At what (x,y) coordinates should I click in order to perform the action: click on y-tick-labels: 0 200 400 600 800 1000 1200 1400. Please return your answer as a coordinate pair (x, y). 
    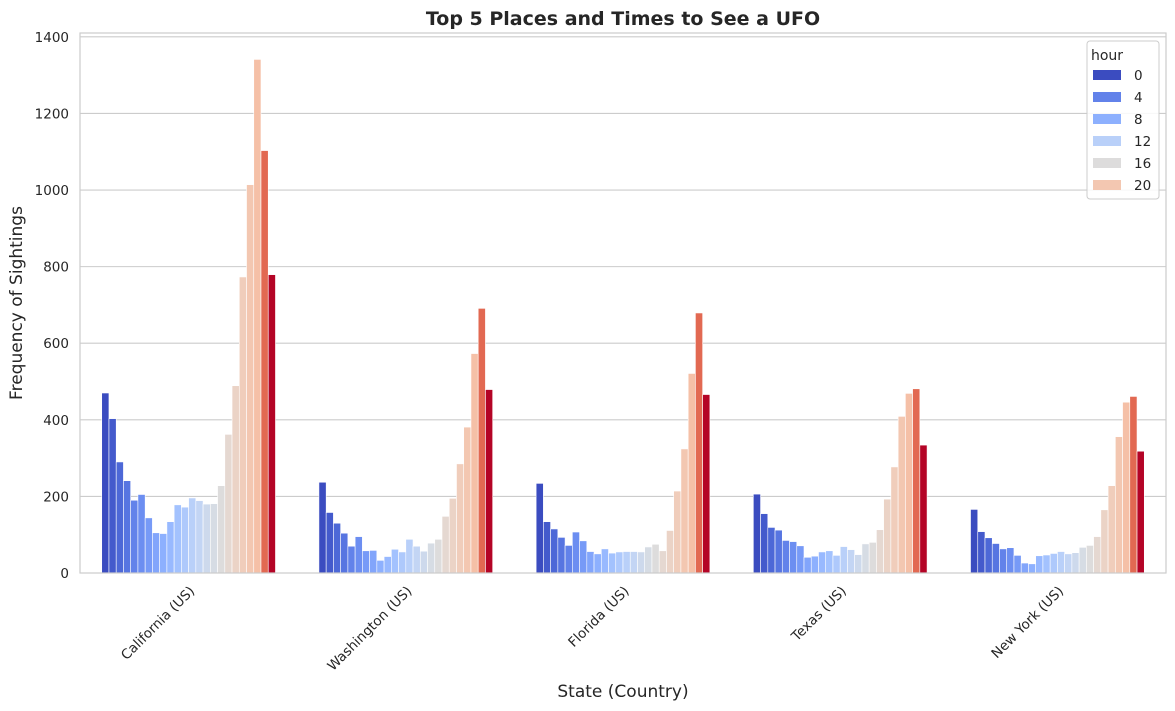
    Looking at the image, I should click on (52, 306).